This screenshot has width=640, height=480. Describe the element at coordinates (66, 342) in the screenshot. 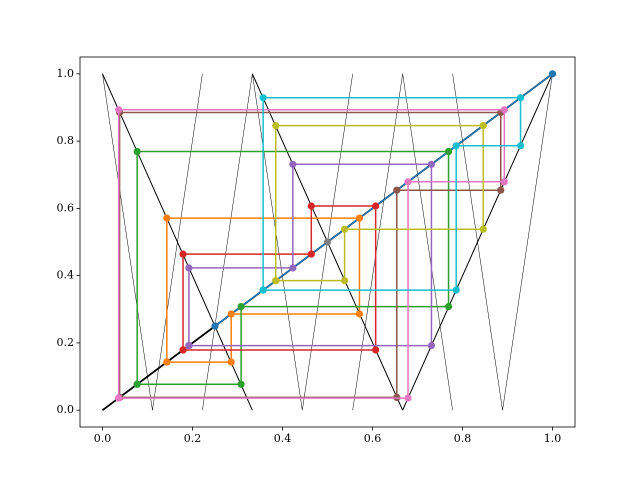

I see `y-tick-label: 0.2` at that location.